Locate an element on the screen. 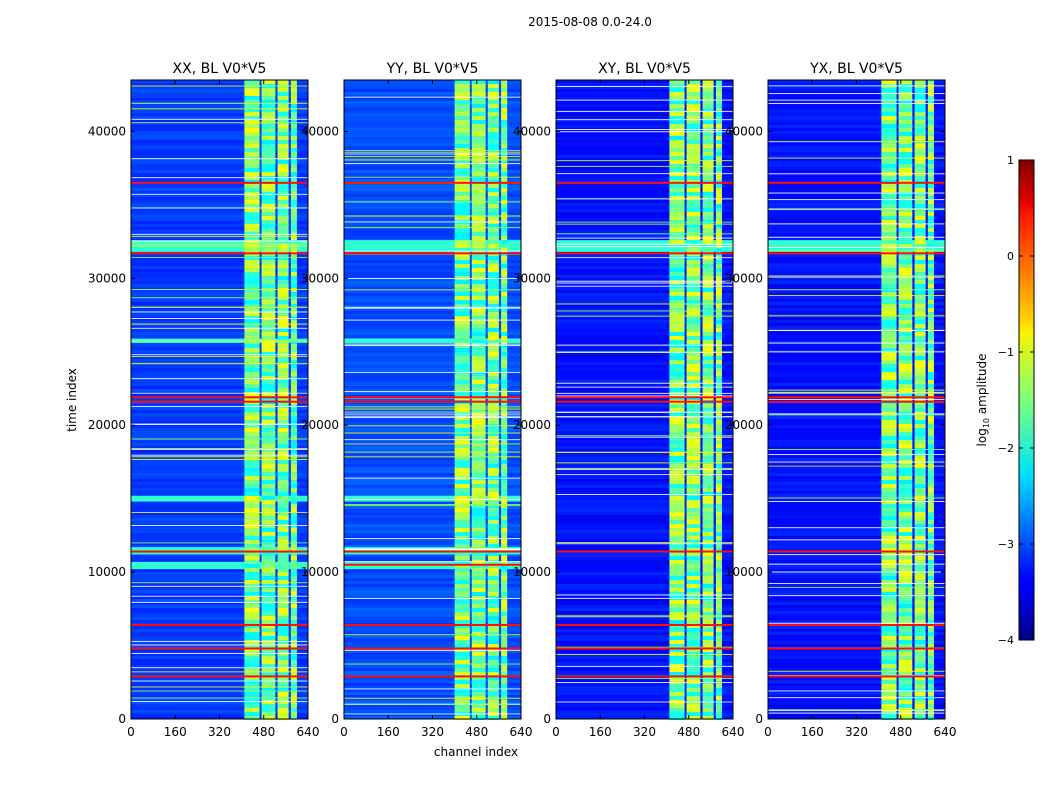 Image resolution: width=1050 pixels, height=800 pixels. panel-title: YY, BL V0*V5 is located at coordinates (432, 69).